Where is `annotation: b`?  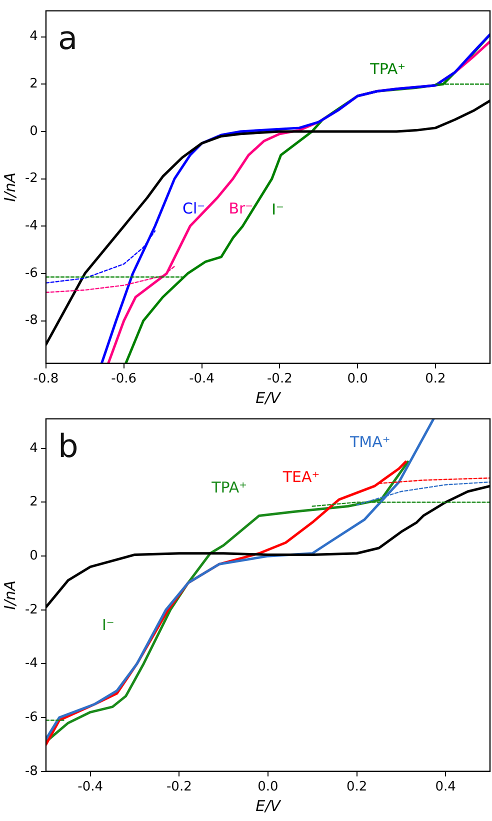 annotation: b is located at coordinates (68, 446).